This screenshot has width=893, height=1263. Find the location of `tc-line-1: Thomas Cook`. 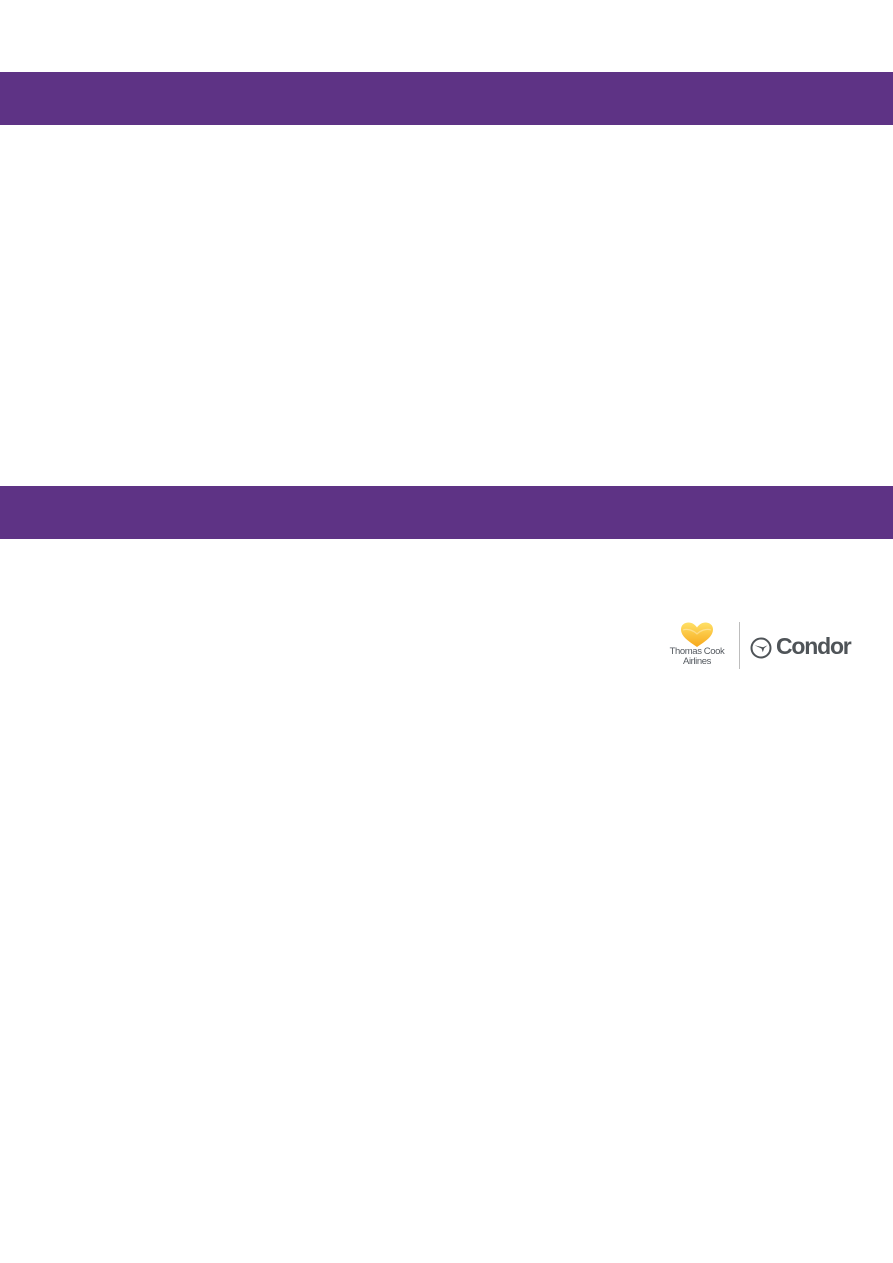

tc-line-1: Thomas Cook is located at coordinates (697, 651).